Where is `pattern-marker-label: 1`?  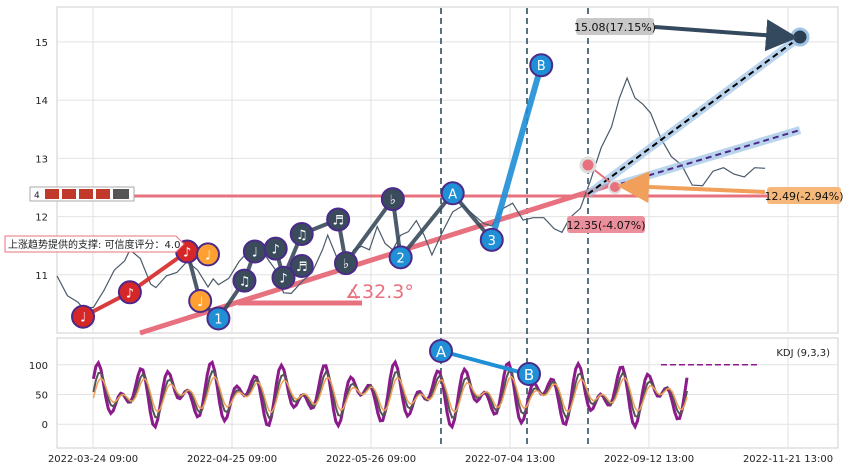
pattern-marker-label: 1 is located at coordinates (218, 319).